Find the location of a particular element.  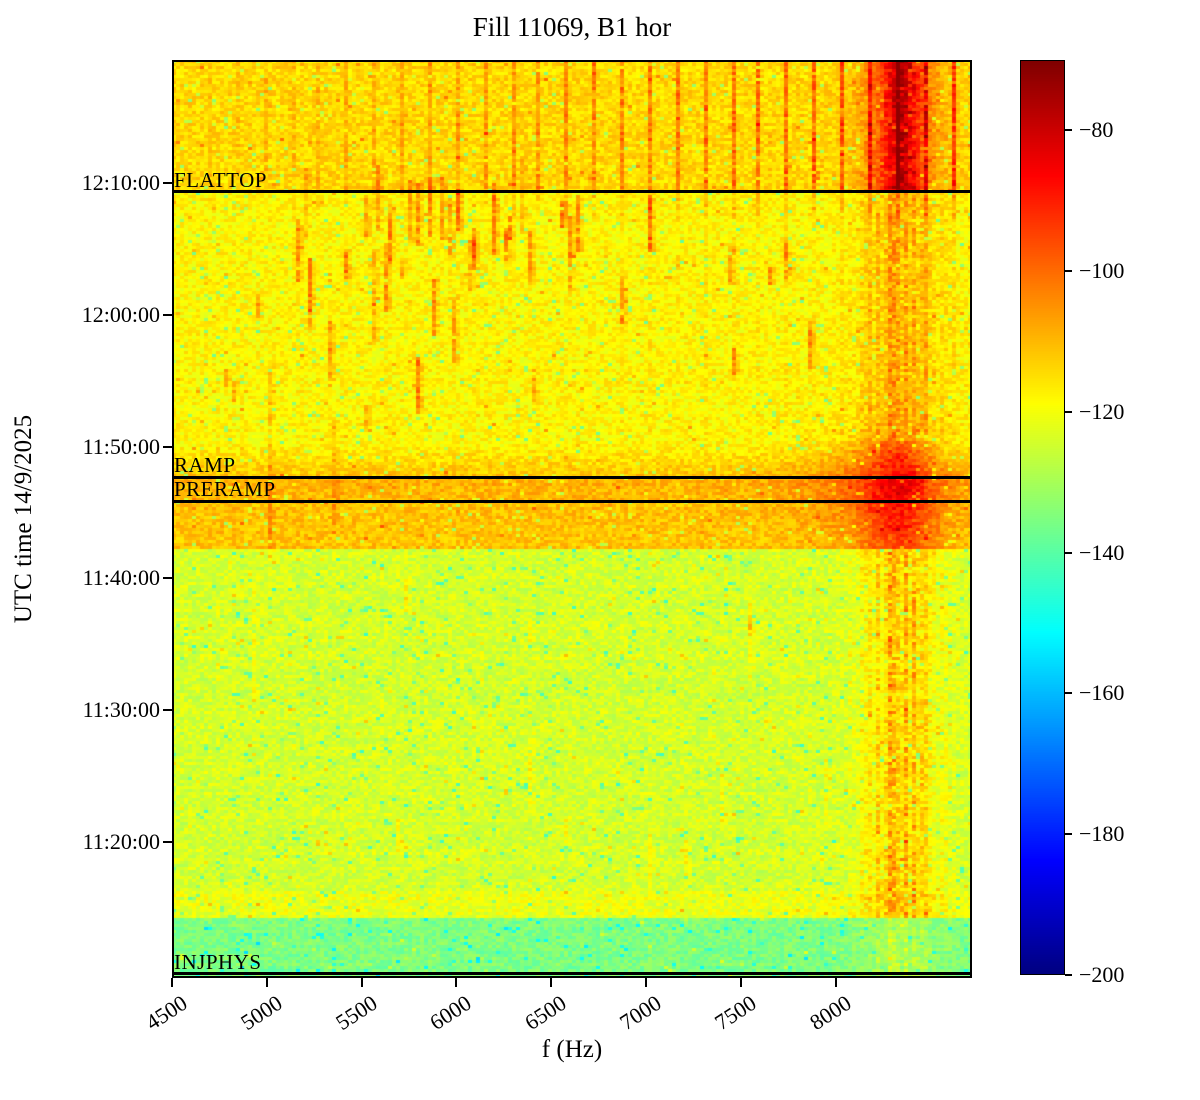

y-axis-label: UTC time 14/9/2025 is located at coordinates (23, 519).